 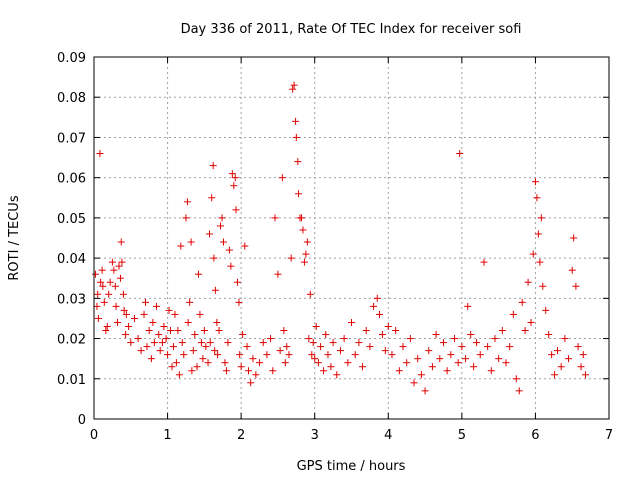 What do you see at coordinates (71, 299) in the screenshot?
I see `y-tick-label: 0.03` at bounding box center [71, 299].